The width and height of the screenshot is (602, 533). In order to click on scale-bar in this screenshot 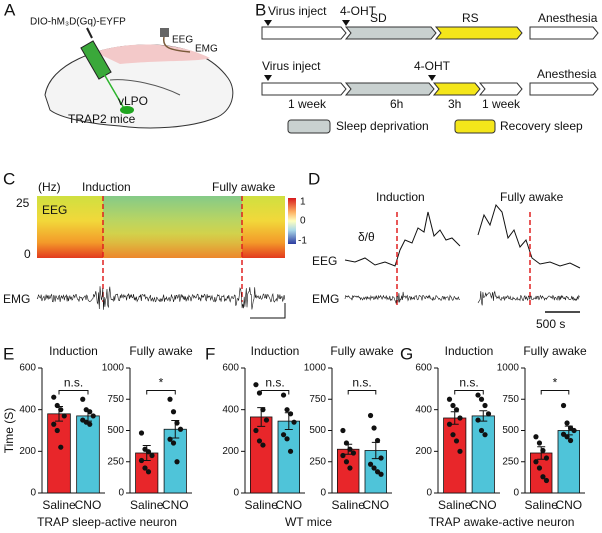, I will do `click(268, 311)`.